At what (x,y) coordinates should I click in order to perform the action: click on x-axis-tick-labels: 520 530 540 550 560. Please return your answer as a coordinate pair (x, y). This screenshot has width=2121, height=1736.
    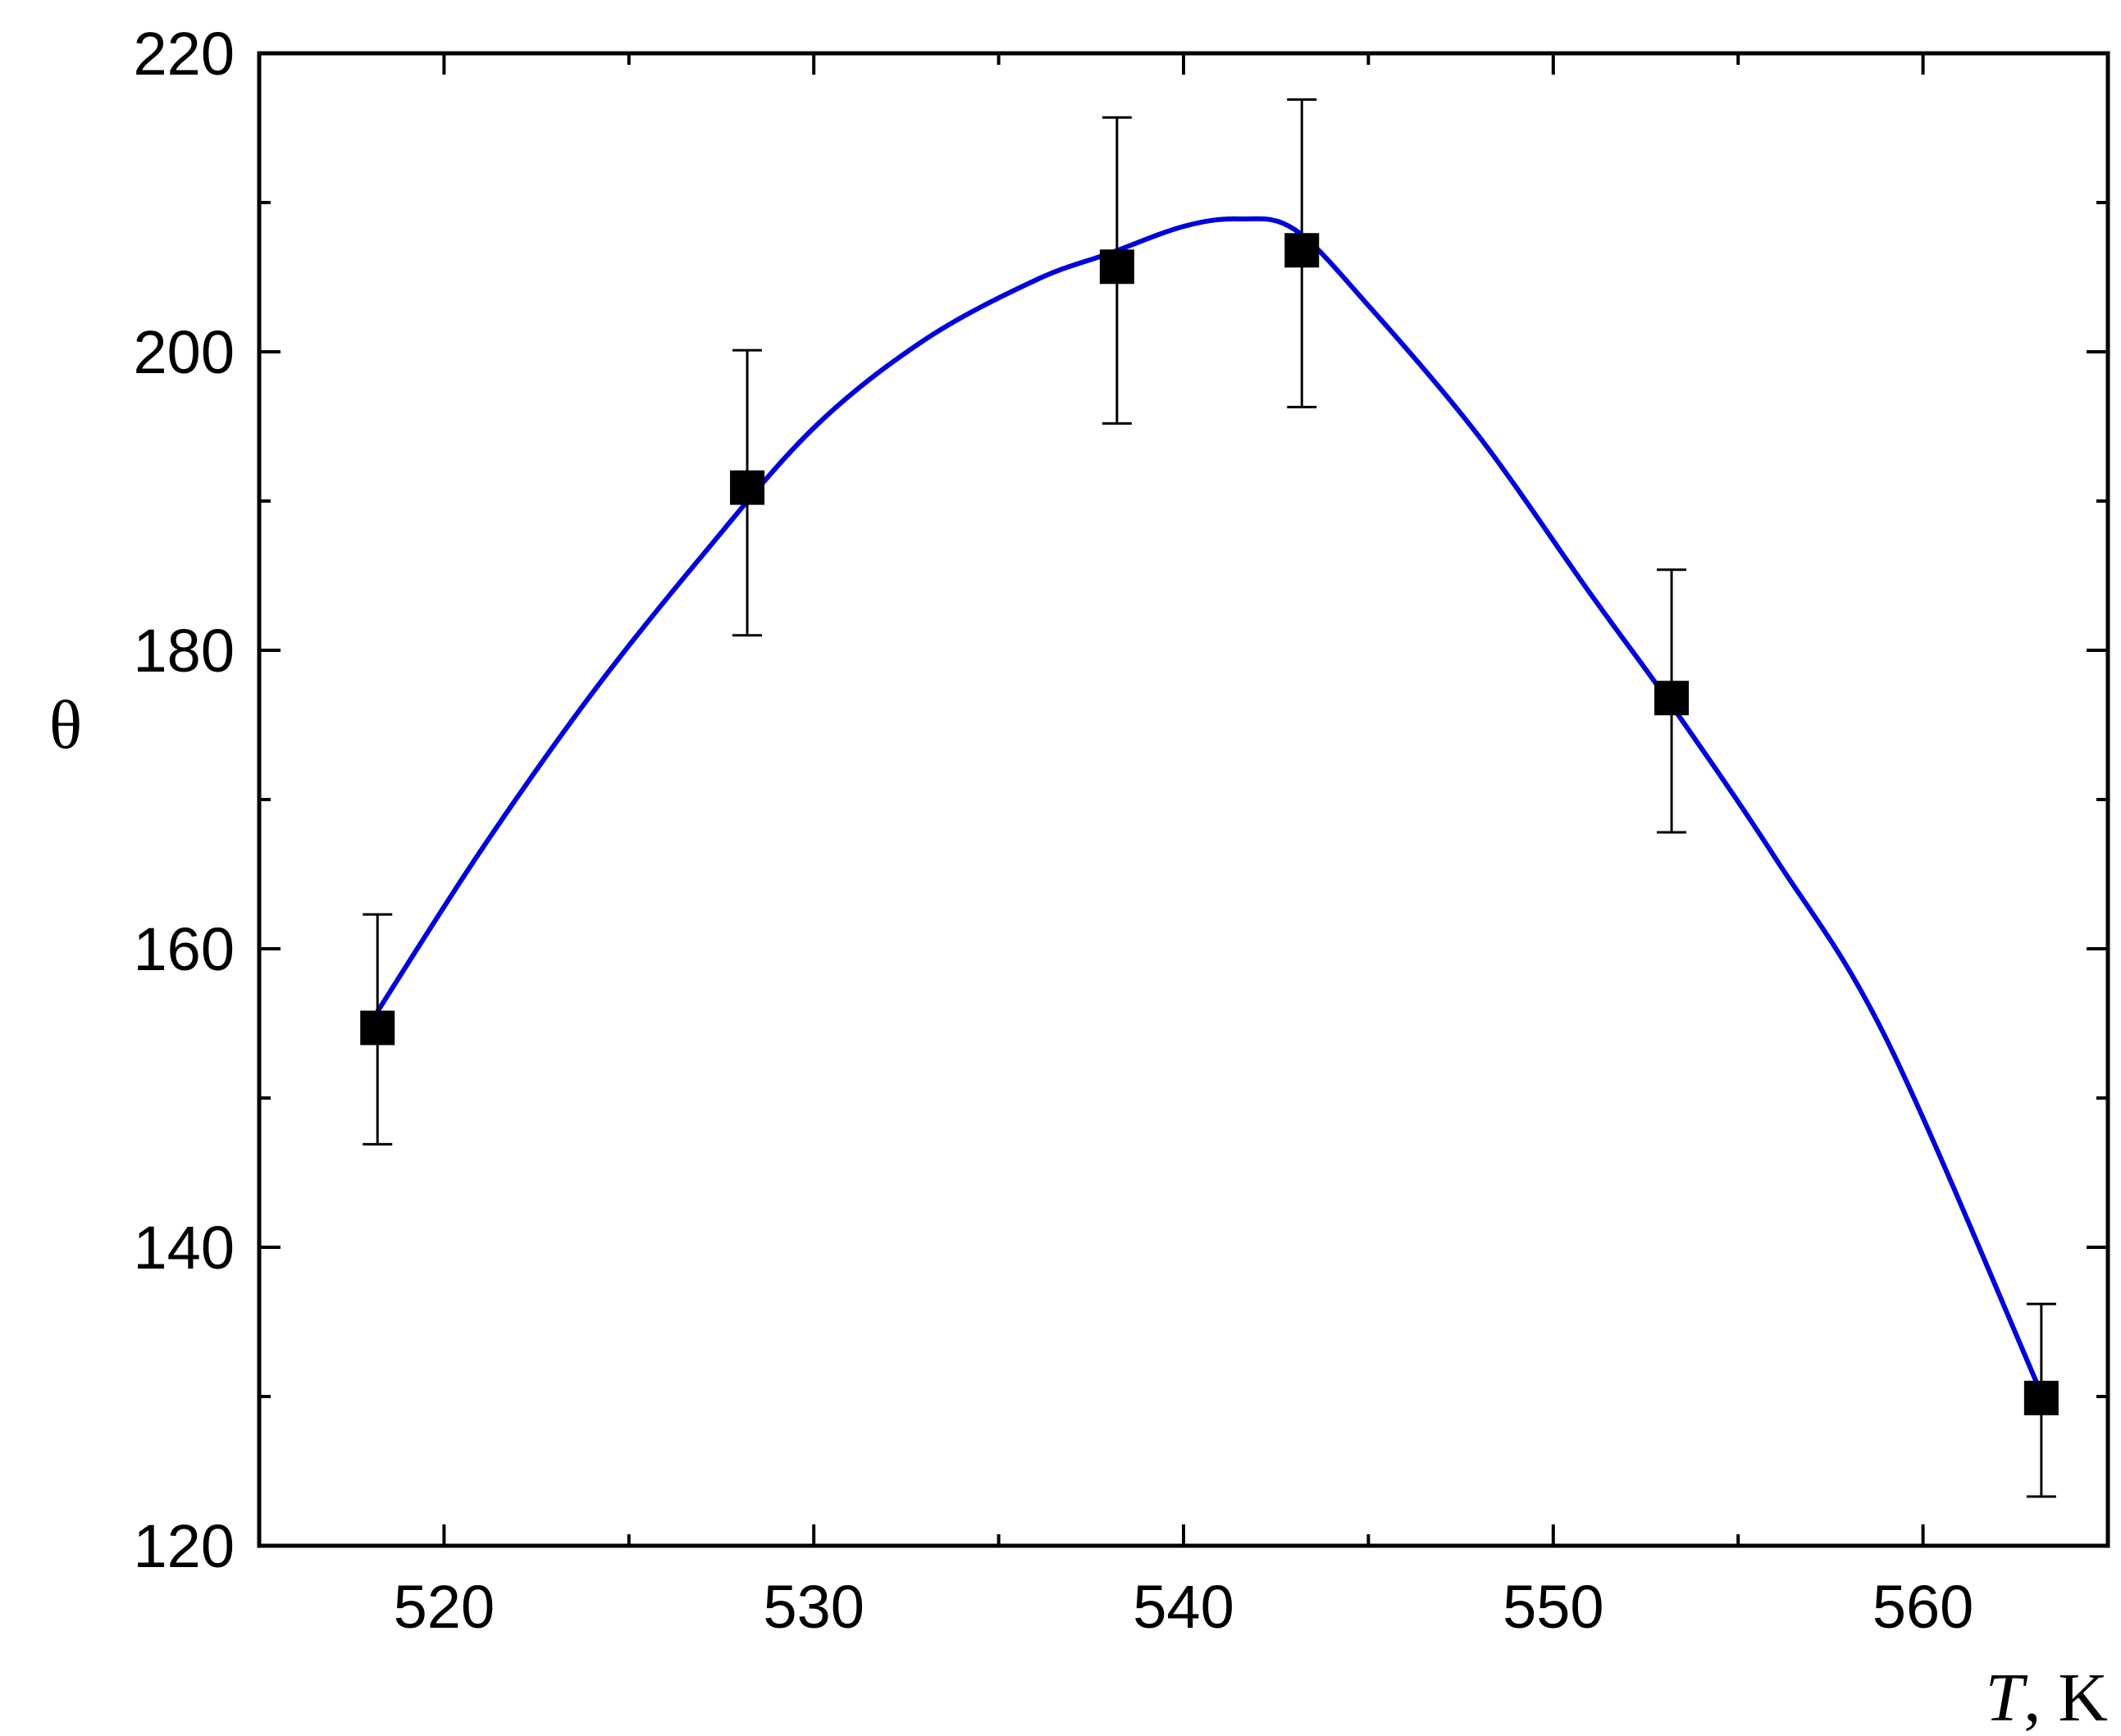
    Looking at the image, I should click on (1184, 1607).